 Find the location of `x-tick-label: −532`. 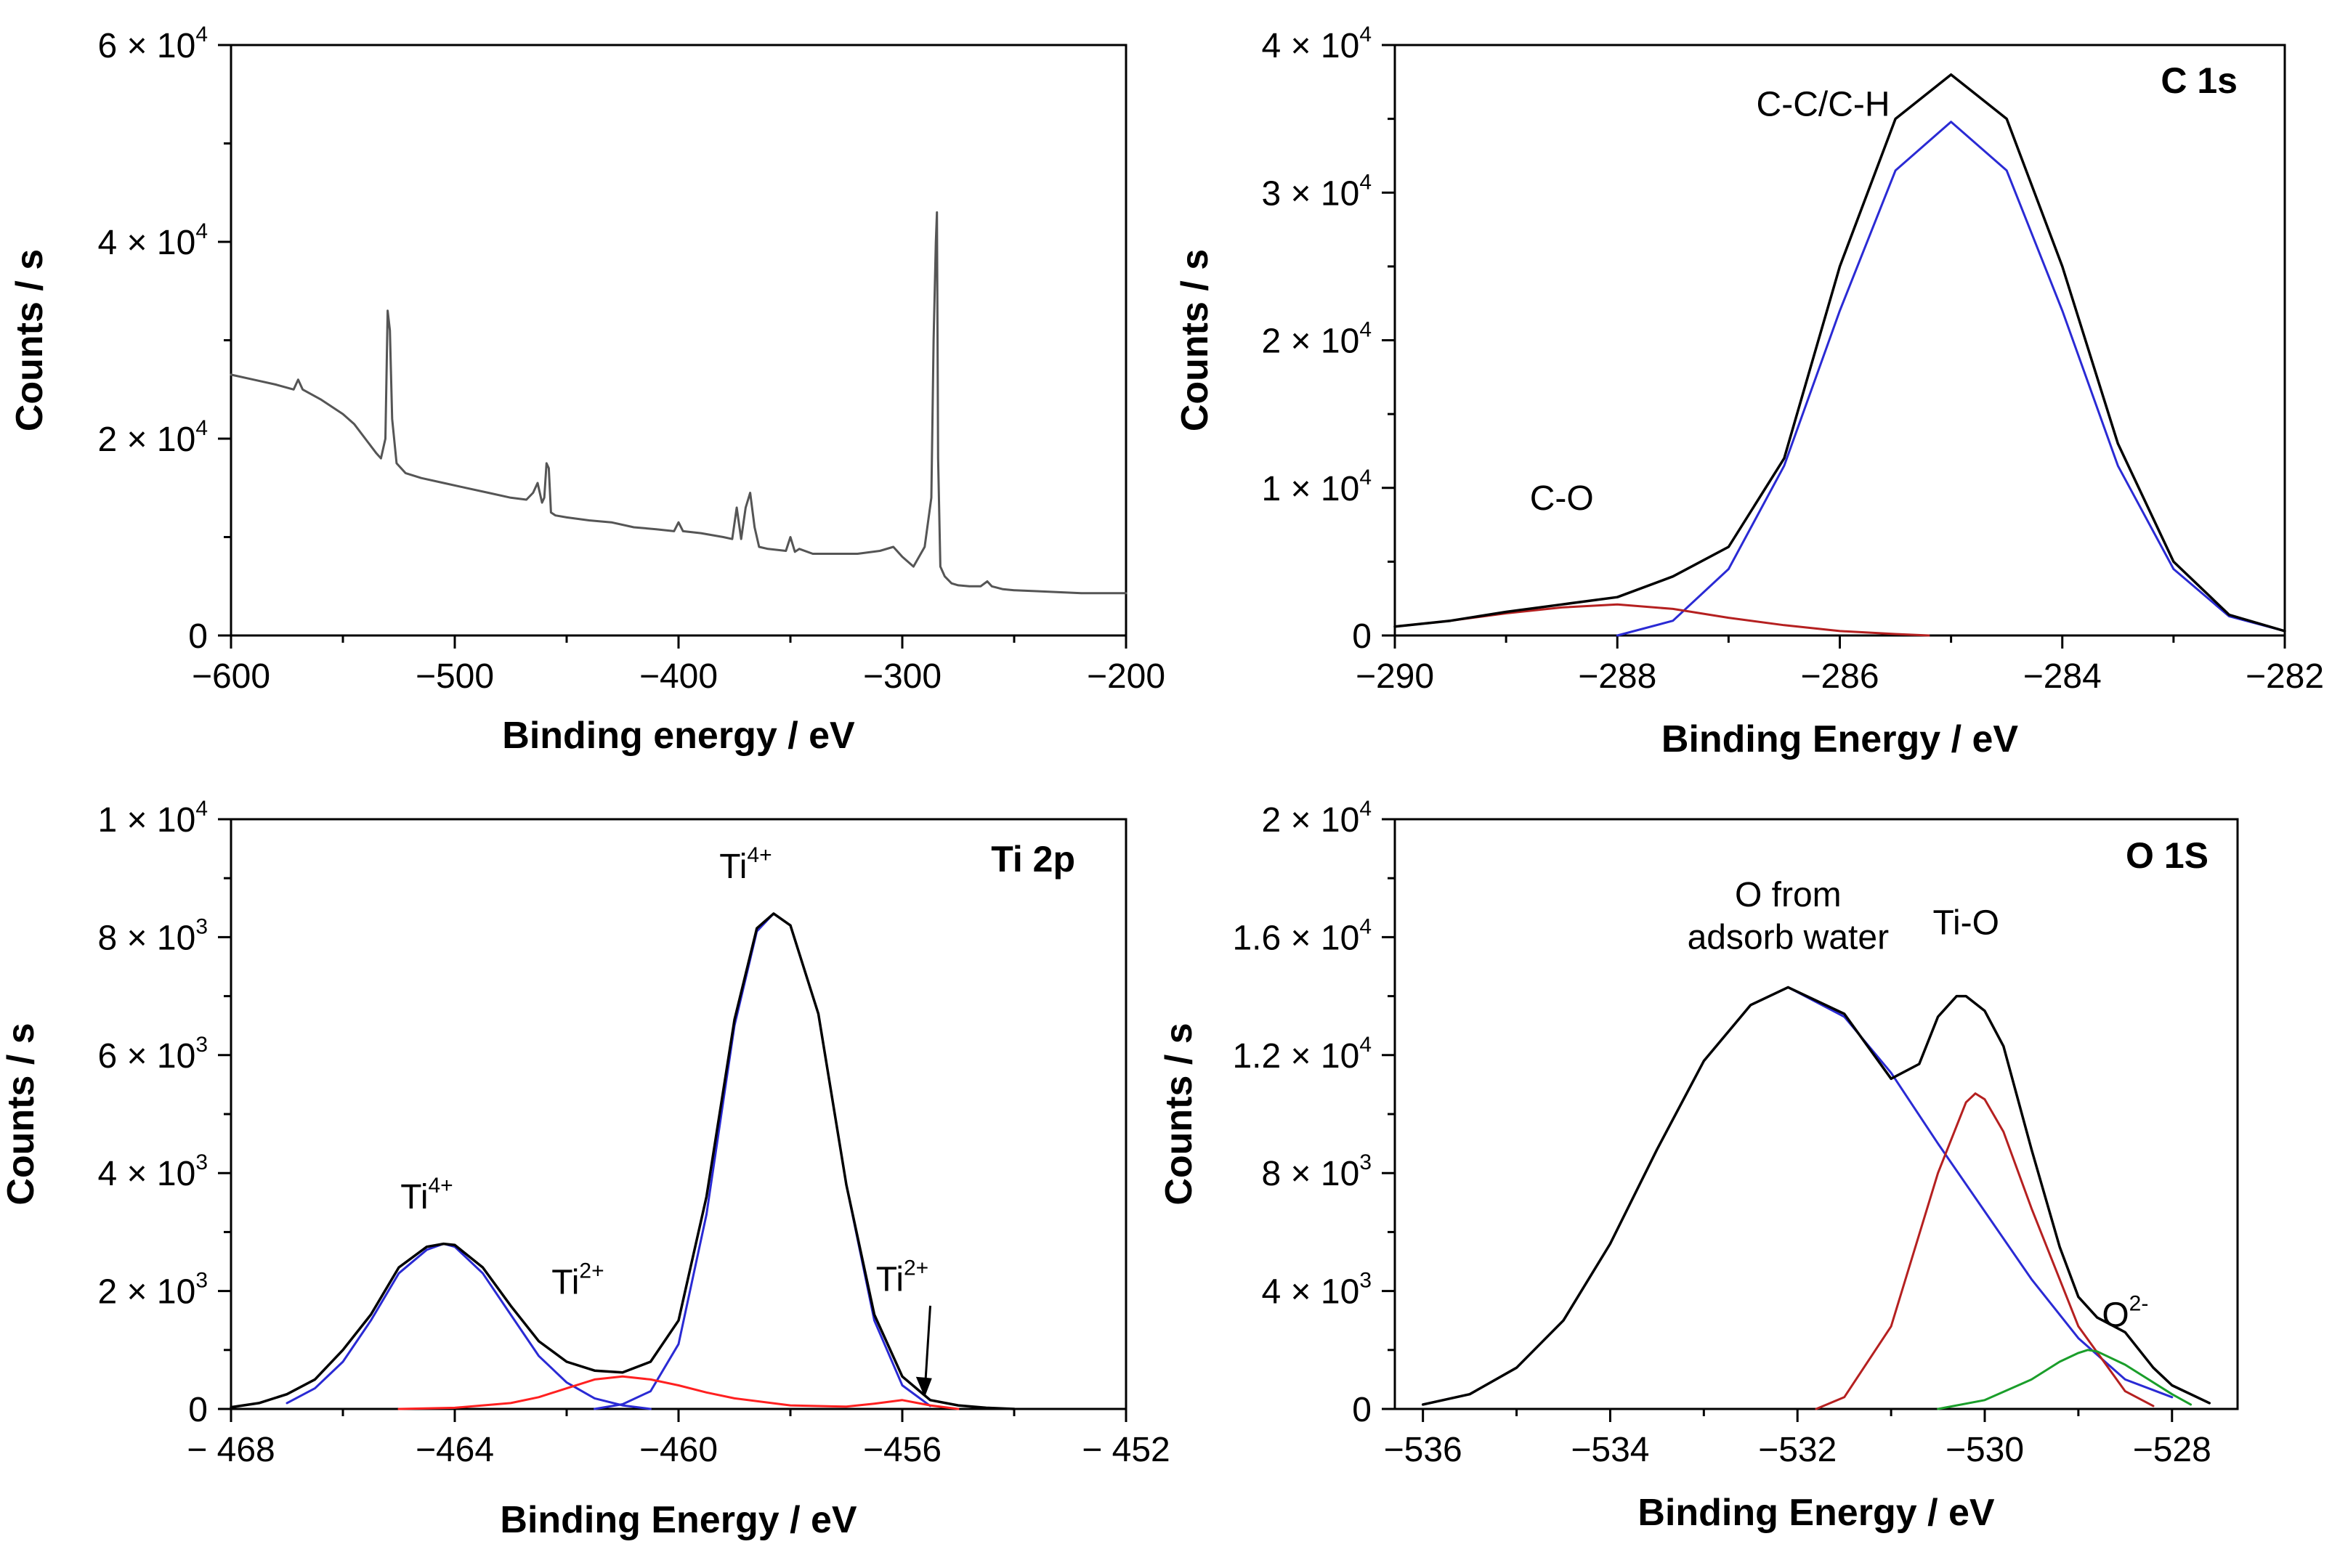

x-tick-label: −532 is located at coordinates (1798, 1450).